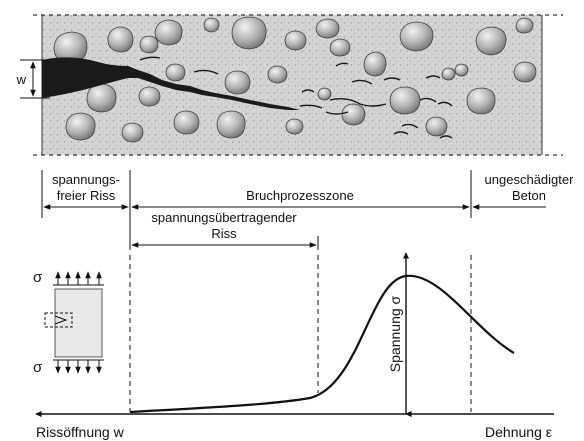 The width and height of the screenshot is (584, 441). Describe the element at coordinates (530, 179) in the screenshot. I see `undamaged-concrete-label-1: ungeschädigter` at that location.